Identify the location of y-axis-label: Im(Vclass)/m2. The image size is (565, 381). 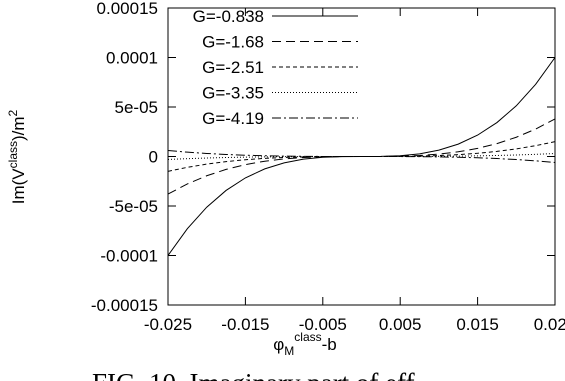
(17, 156).